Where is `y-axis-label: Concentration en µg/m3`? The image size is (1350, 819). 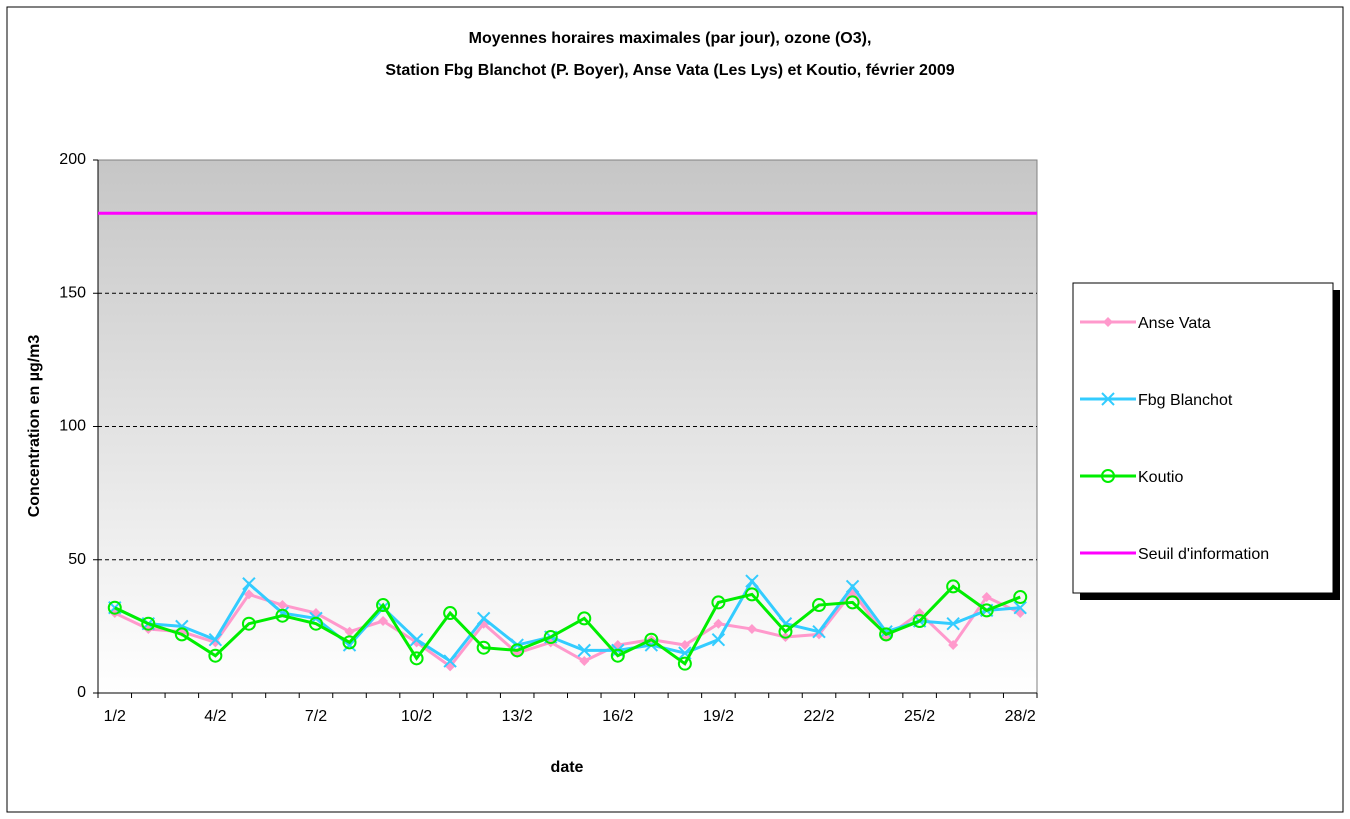
y-axis-label: Concentration en µg/m3 is located at coordinates (34, 426).